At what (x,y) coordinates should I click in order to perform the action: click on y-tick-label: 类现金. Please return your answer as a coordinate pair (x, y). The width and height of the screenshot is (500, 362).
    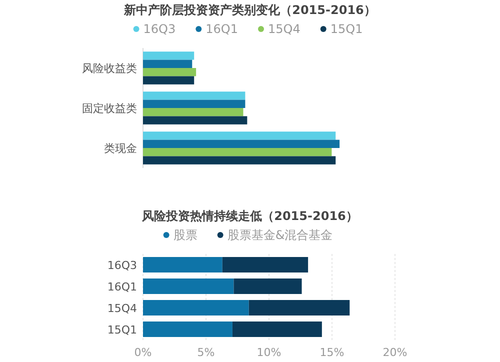
    Looking at the image, I should click on (120, 148).